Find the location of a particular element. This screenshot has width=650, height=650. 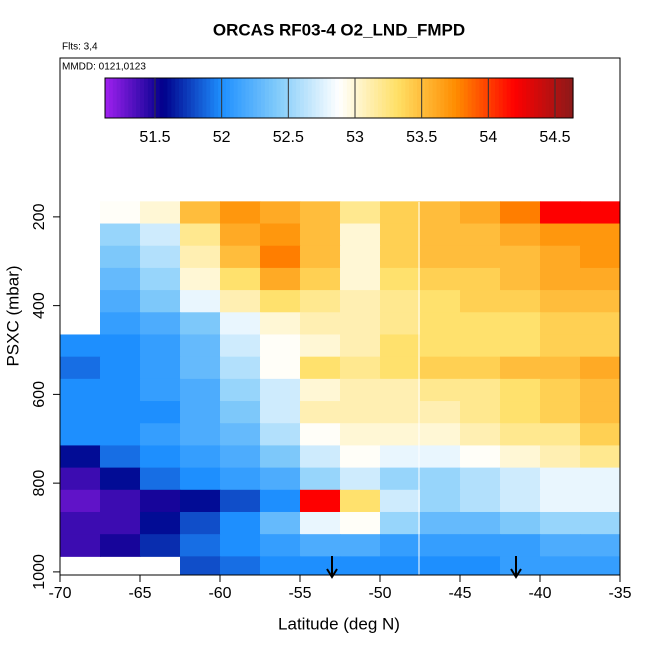

colorbar-tick-label: 53 is located at coordinates (355, 137).